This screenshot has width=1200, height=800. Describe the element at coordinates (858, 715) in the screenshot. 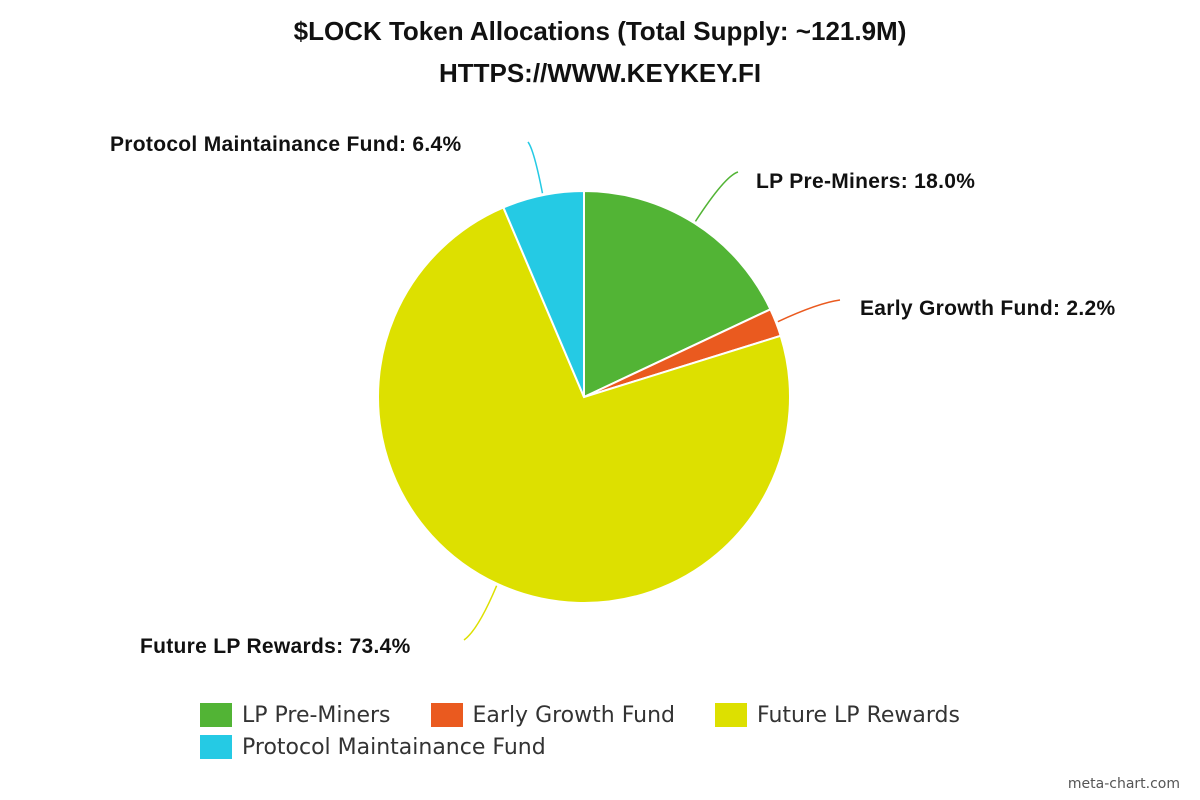

I see `legend-label: Future LP Rewards` at that location.